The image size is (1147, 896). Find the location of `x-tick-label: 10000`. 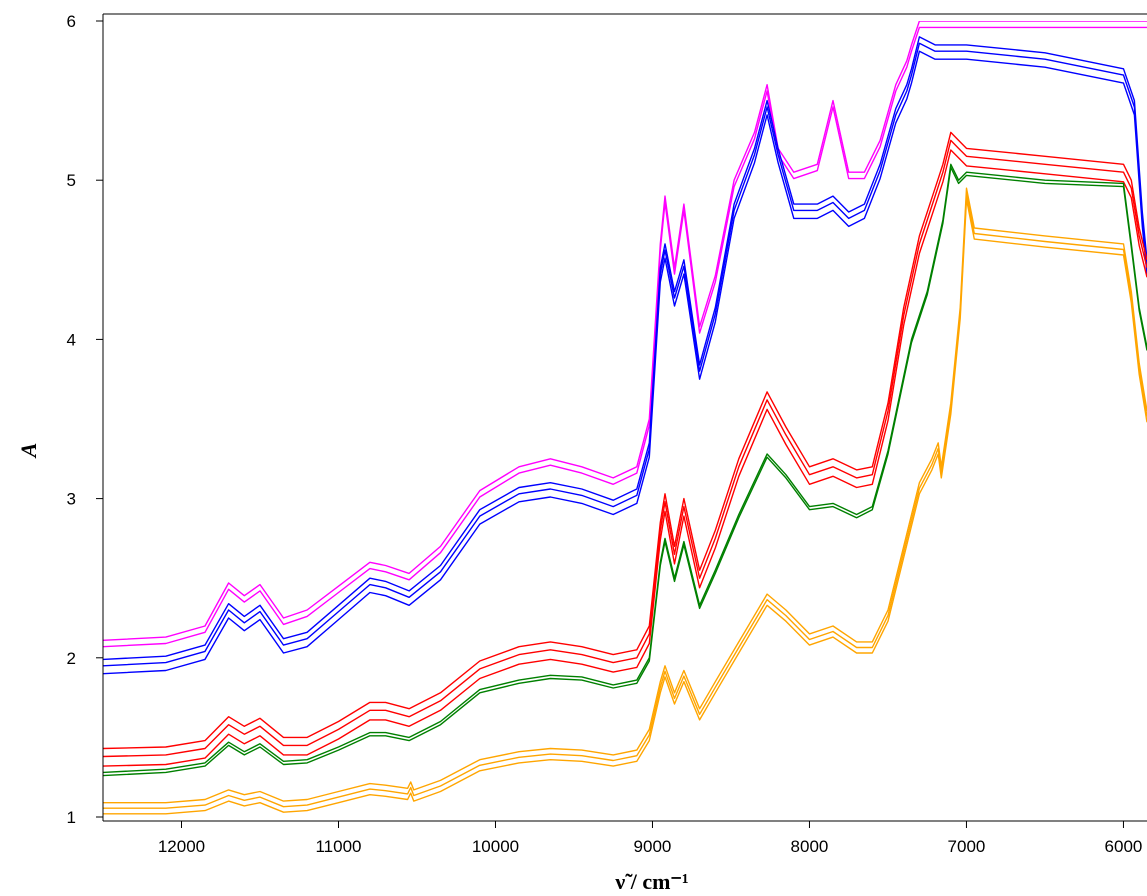

x-tick-label: 10000 is located at coordinates (495, 846).